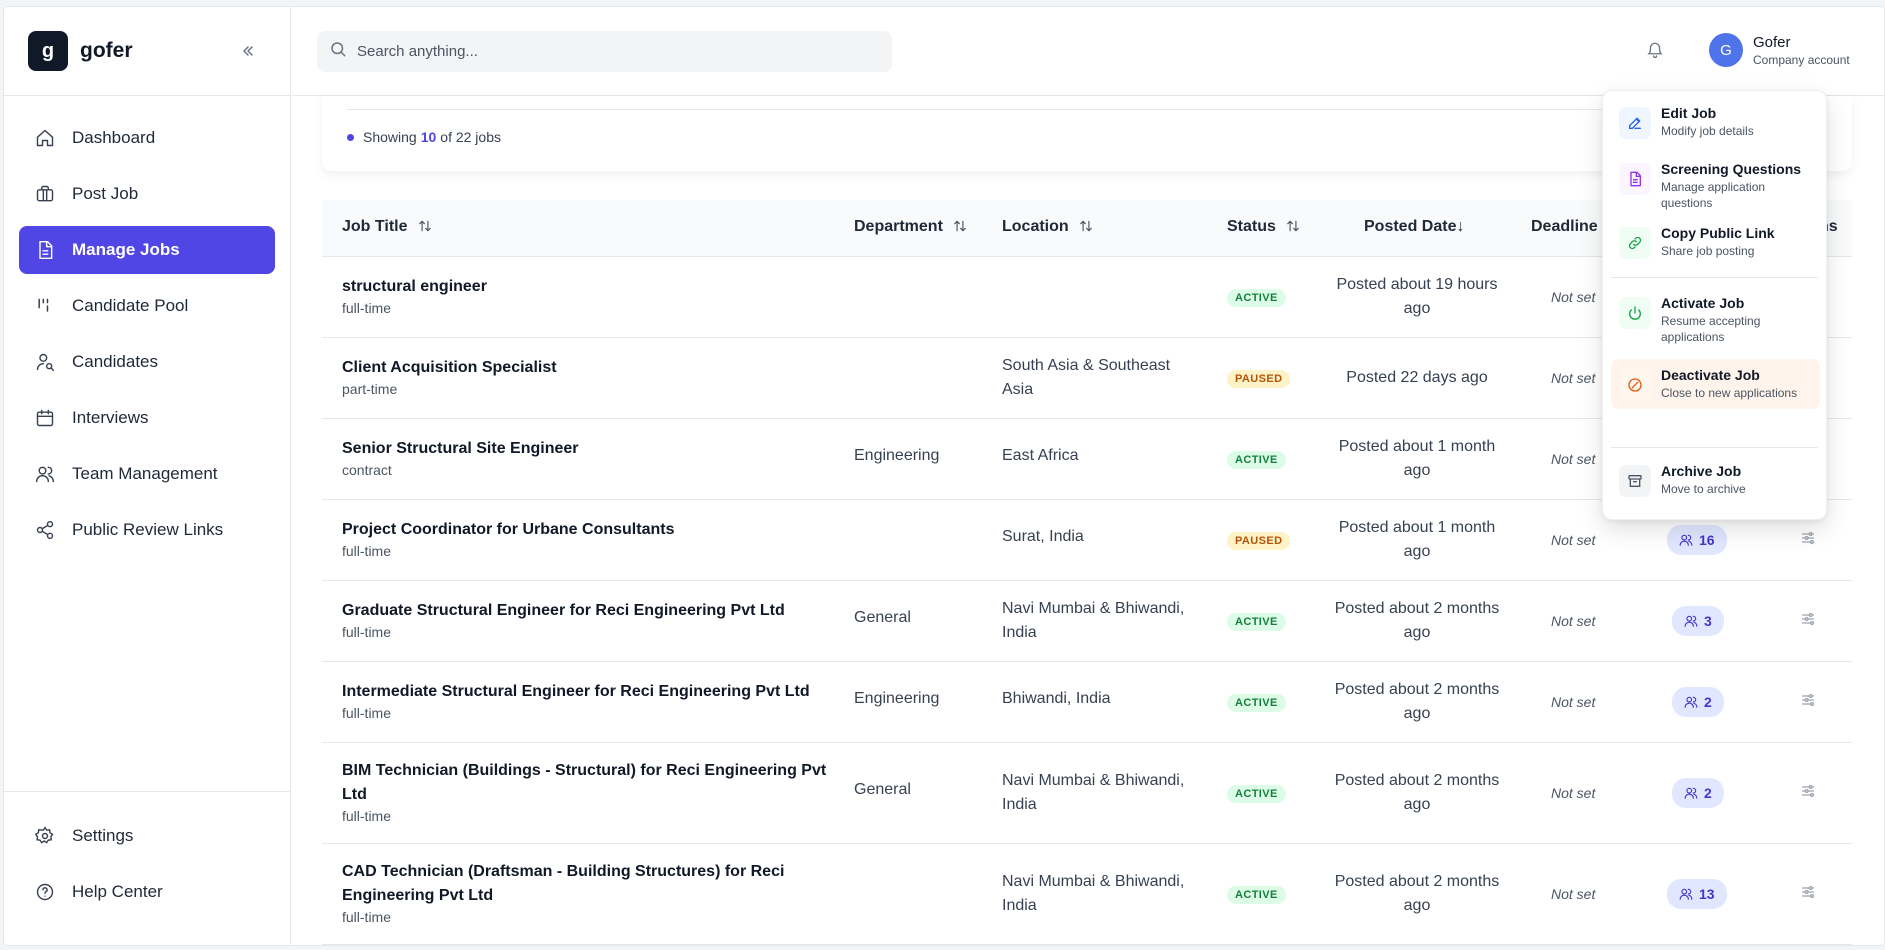 This screenshot has width=1885, height=950. I want to click on sidebar-item-label: Settings, so click(103, 835).